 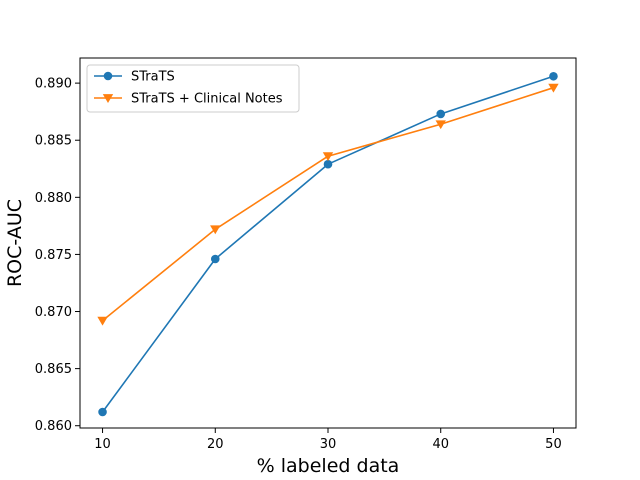 I want to click on legend-box, so click(x=193, y=88).